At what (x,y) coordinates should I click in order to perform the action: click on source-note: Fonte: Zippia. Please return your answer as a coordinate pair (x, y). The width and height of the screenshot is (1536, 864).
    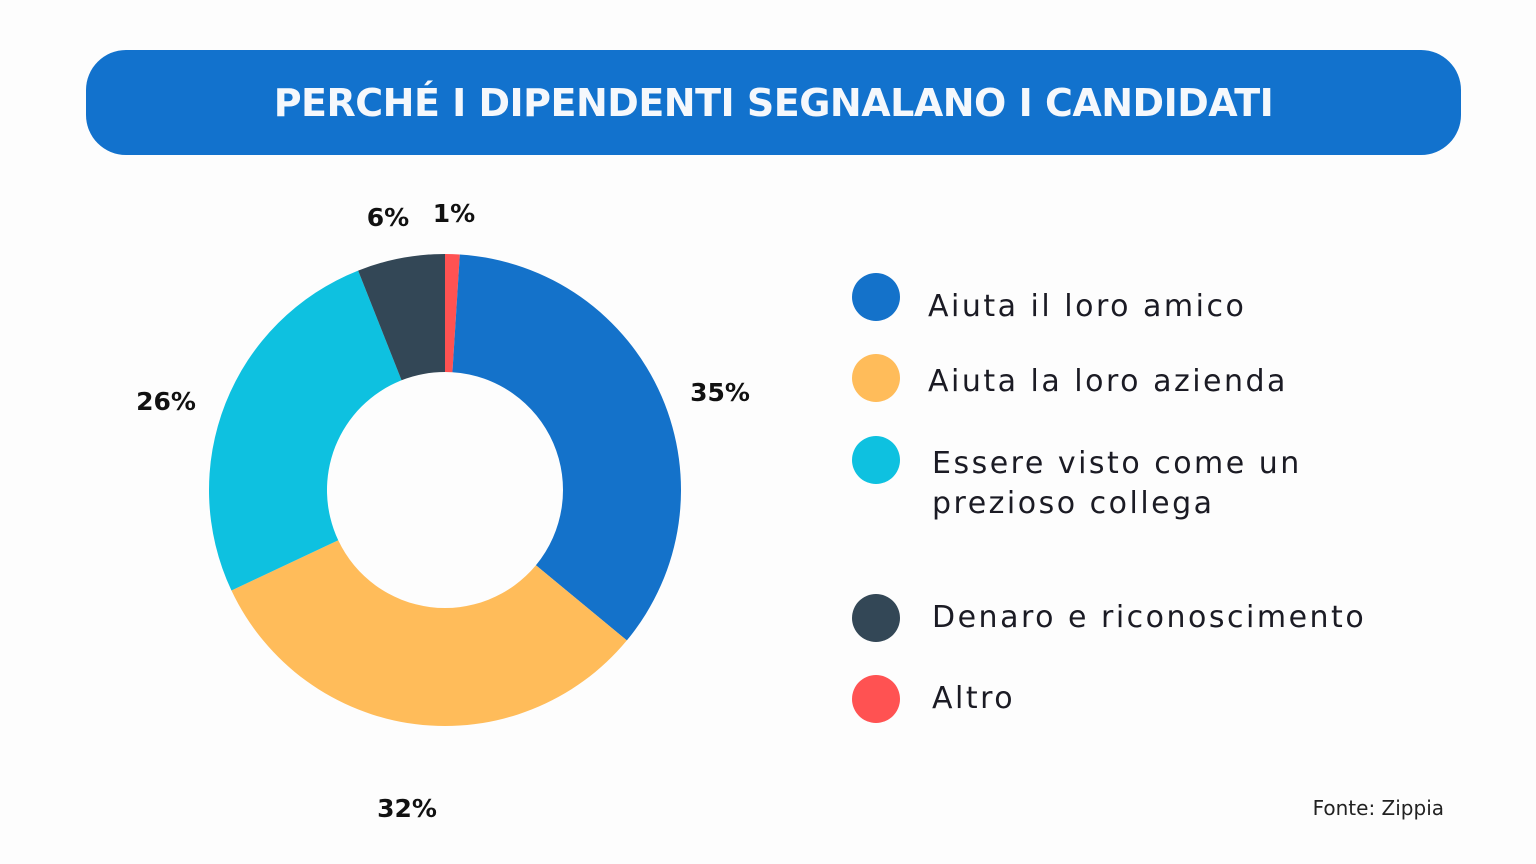
    Looking at the image, I should click on (1378, 808).